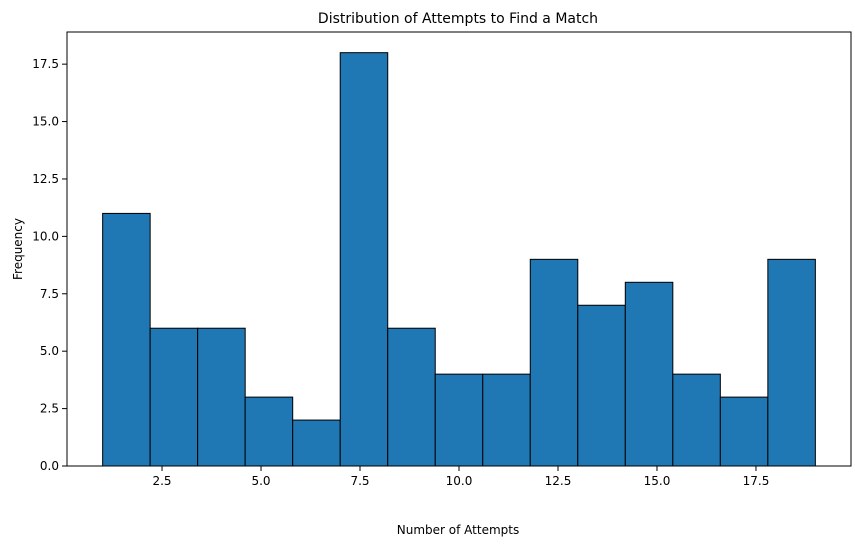  I want to click on x-tick-label-1: 5.0, so click(260, 481).